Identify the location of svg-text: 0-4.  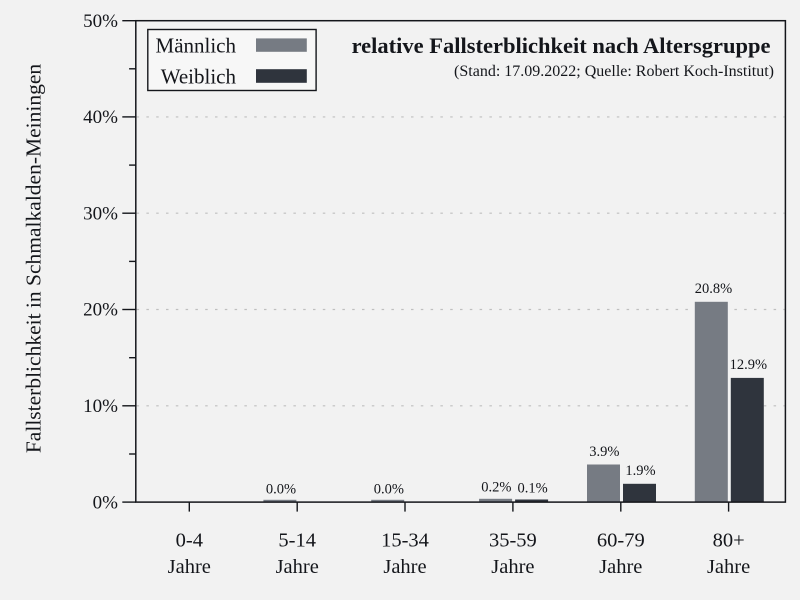
(189, 541).